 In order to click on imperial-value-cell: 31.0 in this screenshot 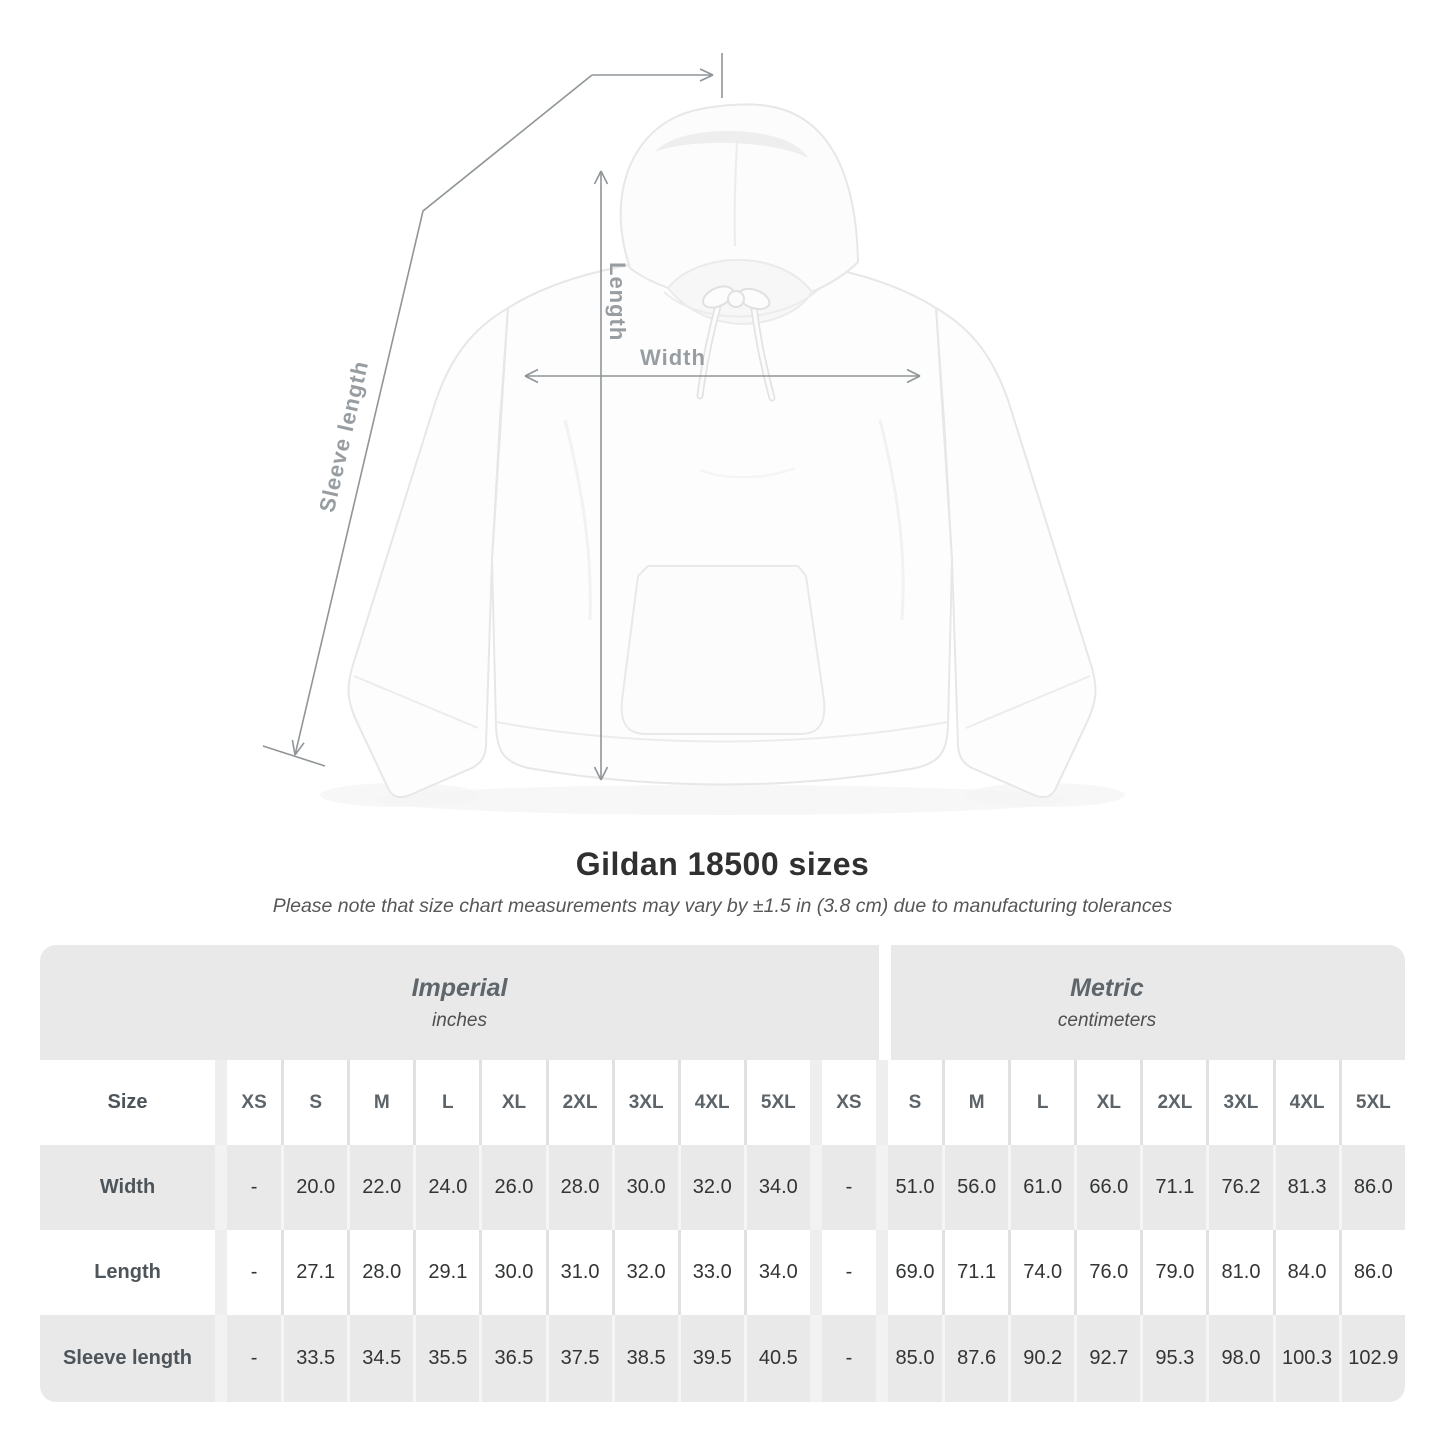, I will do `click(578, 1272)`.